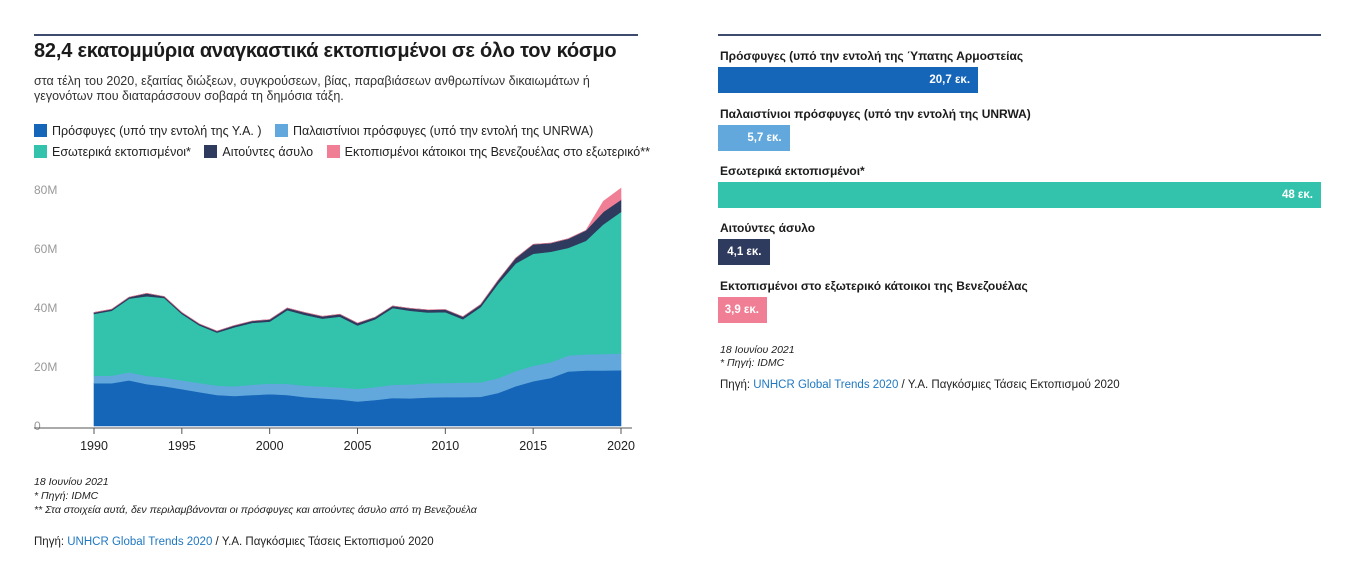 The image size is (1355, 574). What do you see at coordinates (742, 310) in the screenshot?
I see `bar-venezuelans: 3,9 εκ.` at bounding box center [742, 310].